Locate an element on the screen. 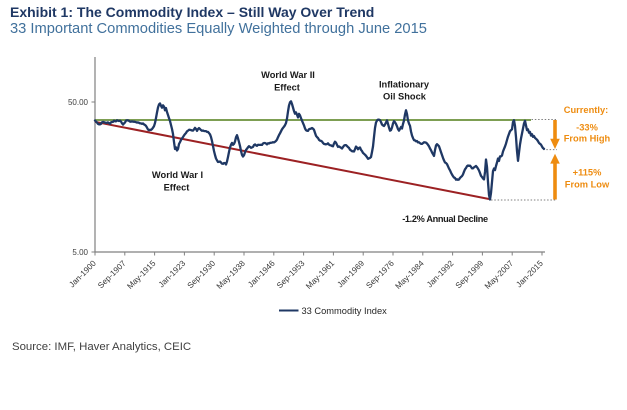  svg-text: From Low is located at coordinates (587, 185).